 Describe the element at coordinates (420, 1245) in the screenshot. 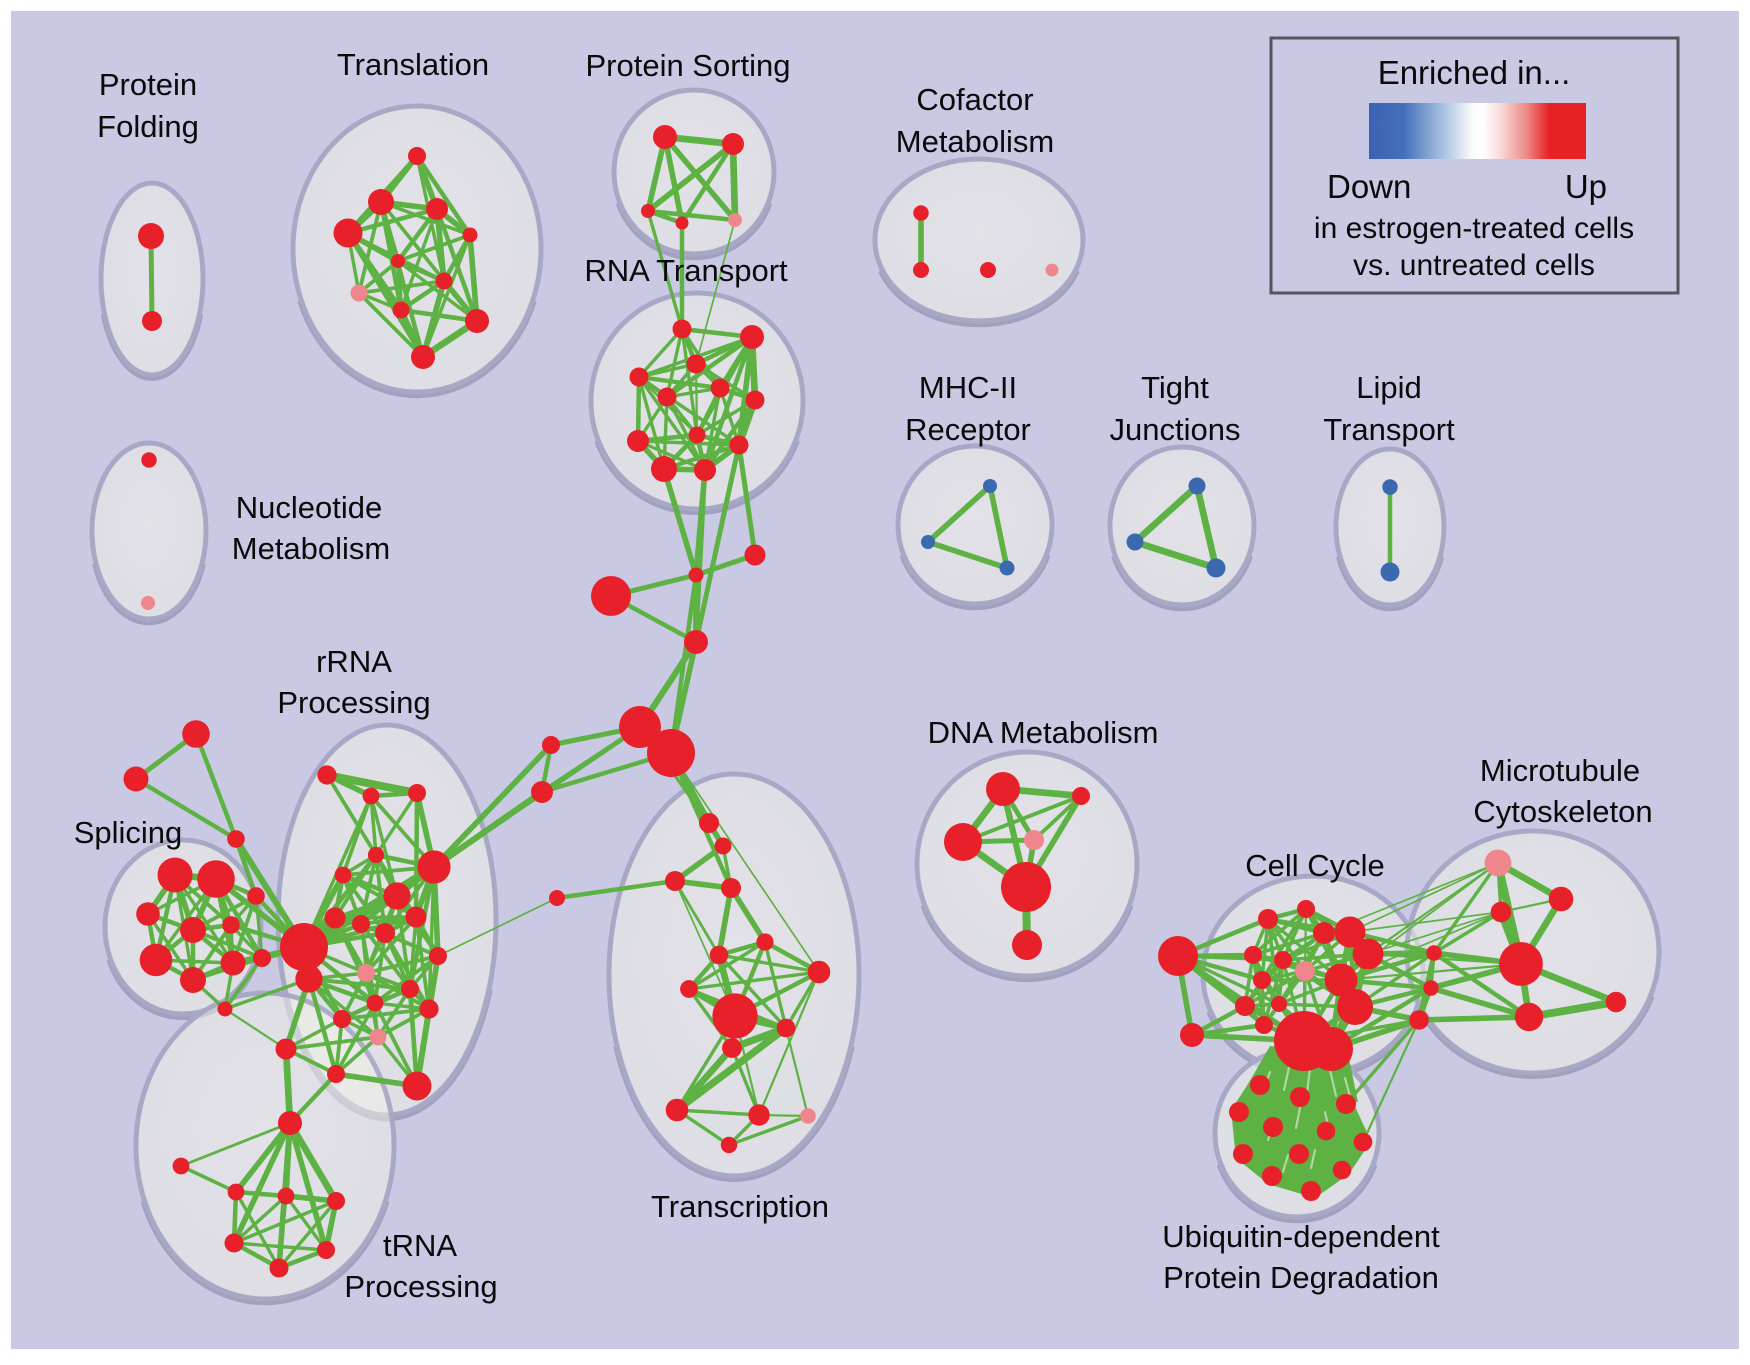

I see `svg-text: tRNA` at that location.